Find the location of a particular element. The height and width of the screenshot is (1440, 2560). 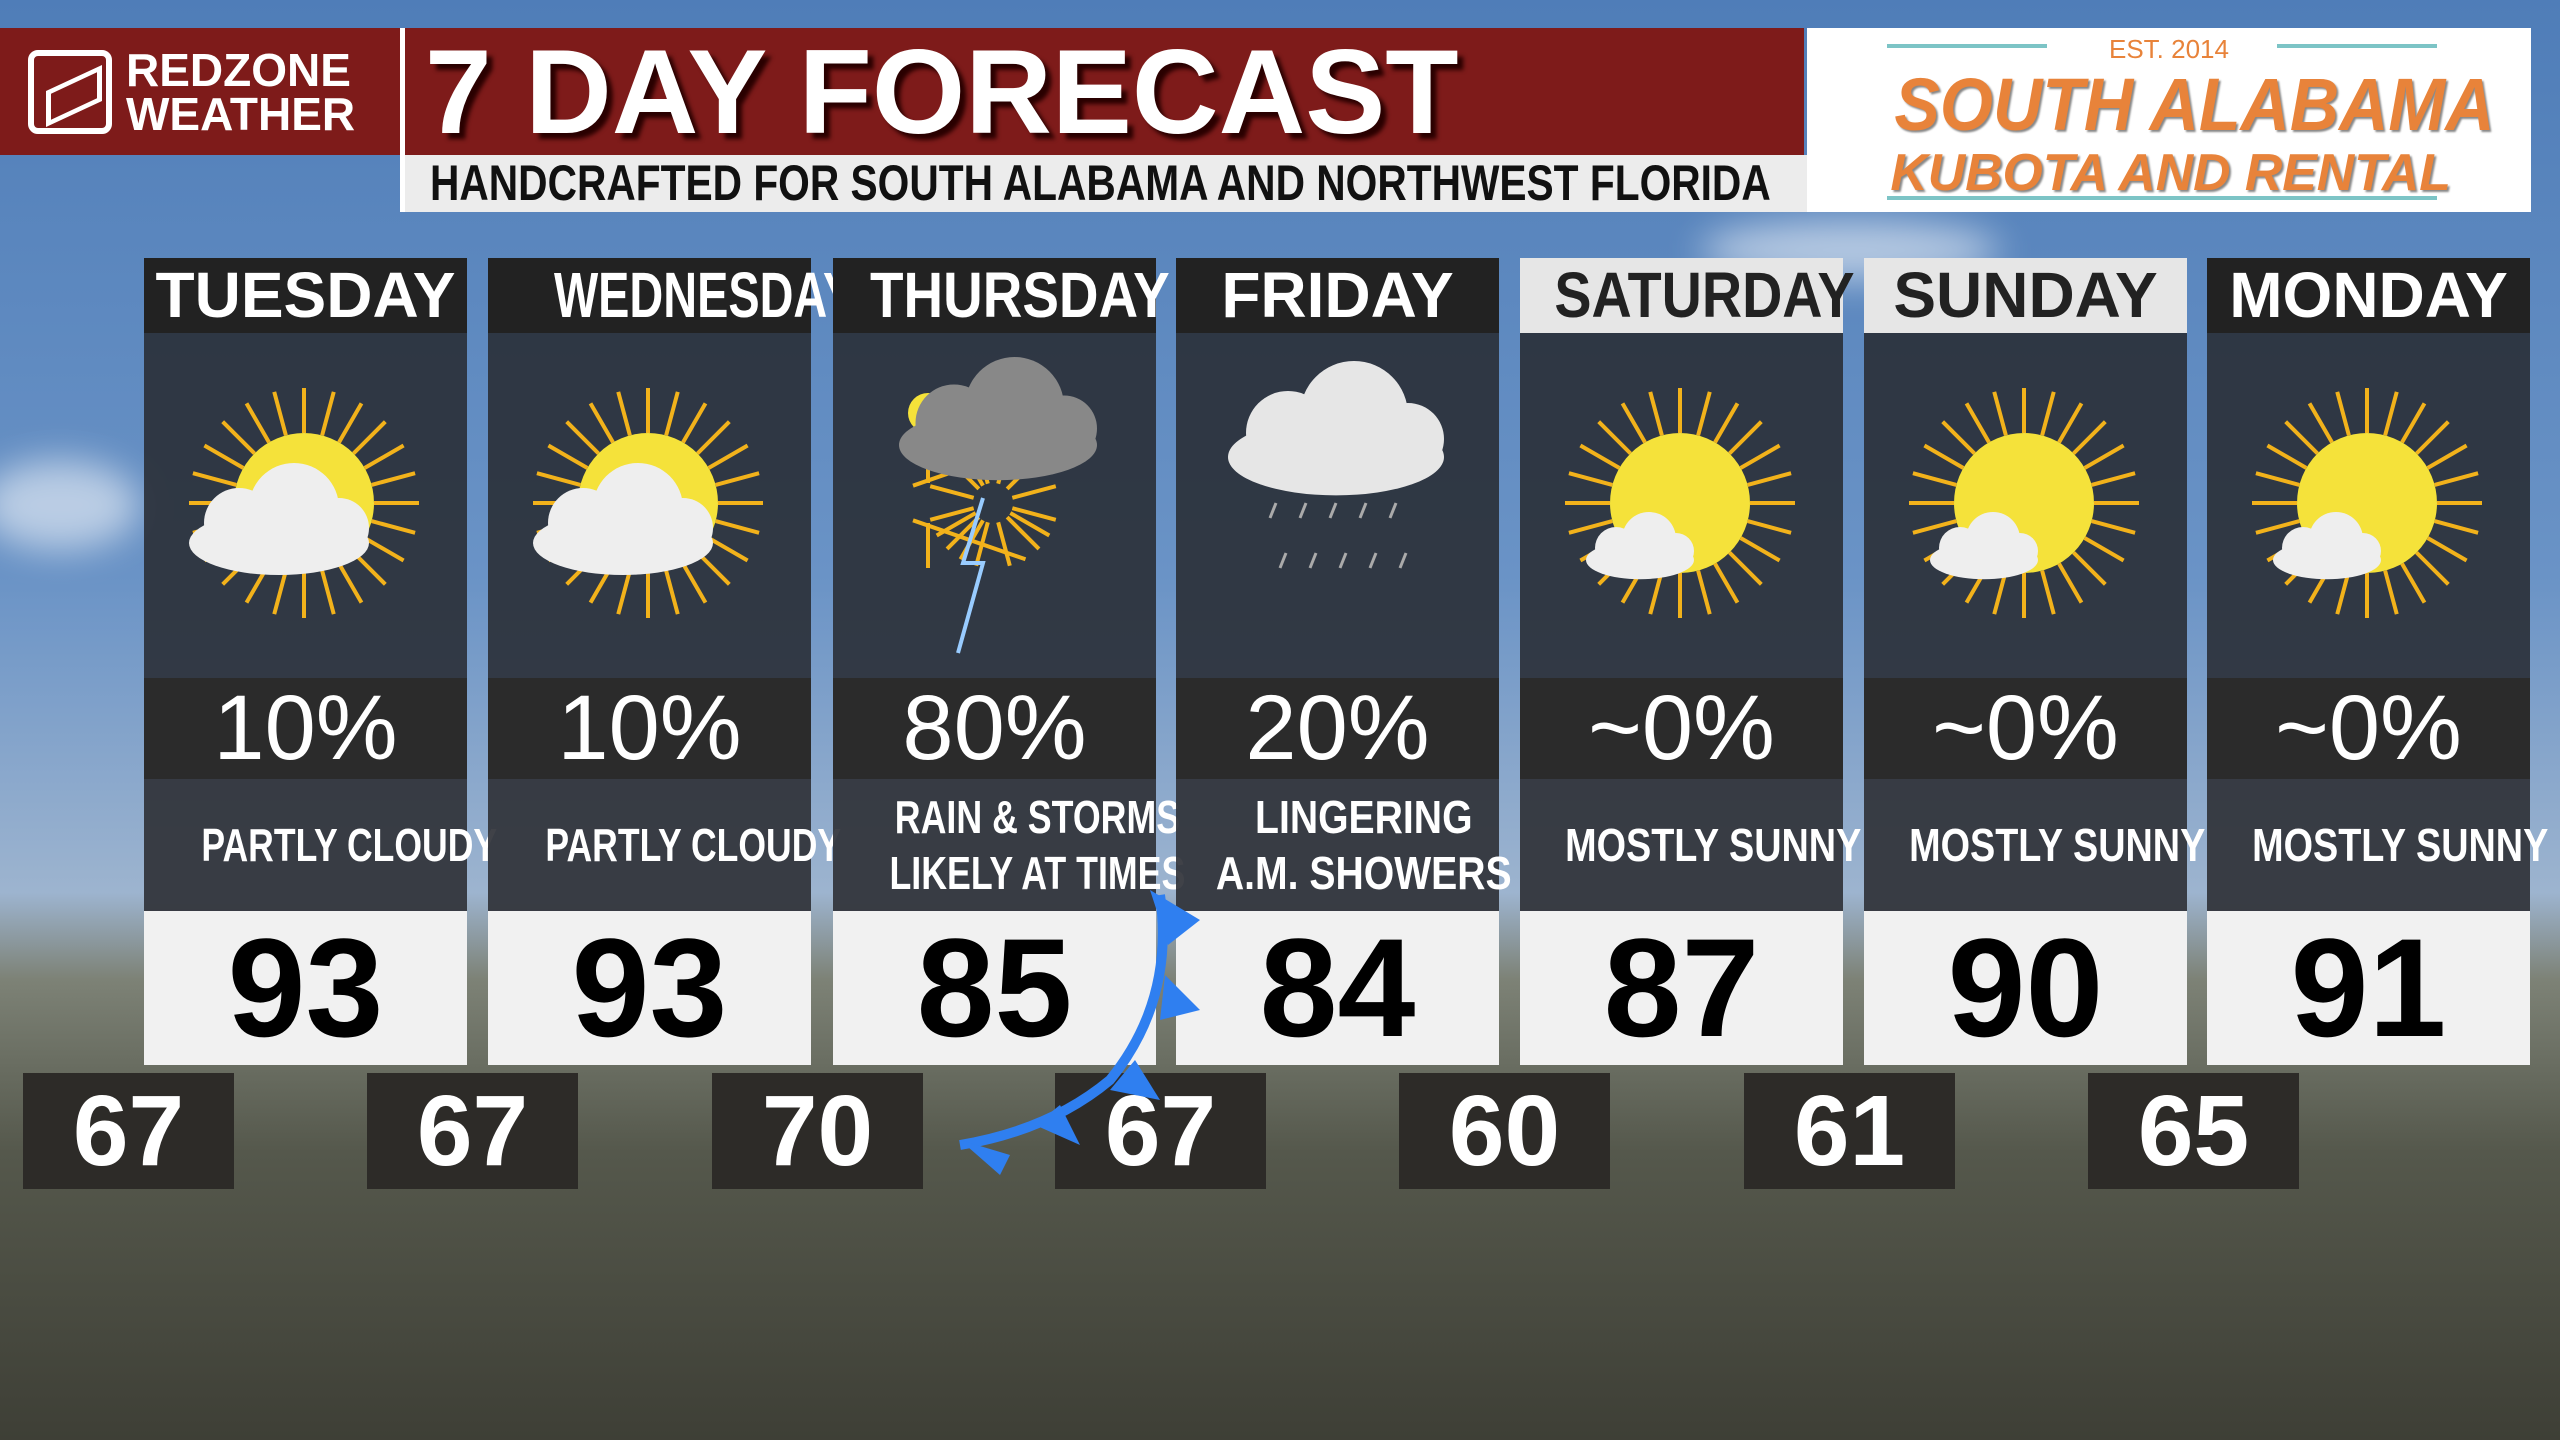

day-header: FRIDAY is located at coordinates (1337, 295).